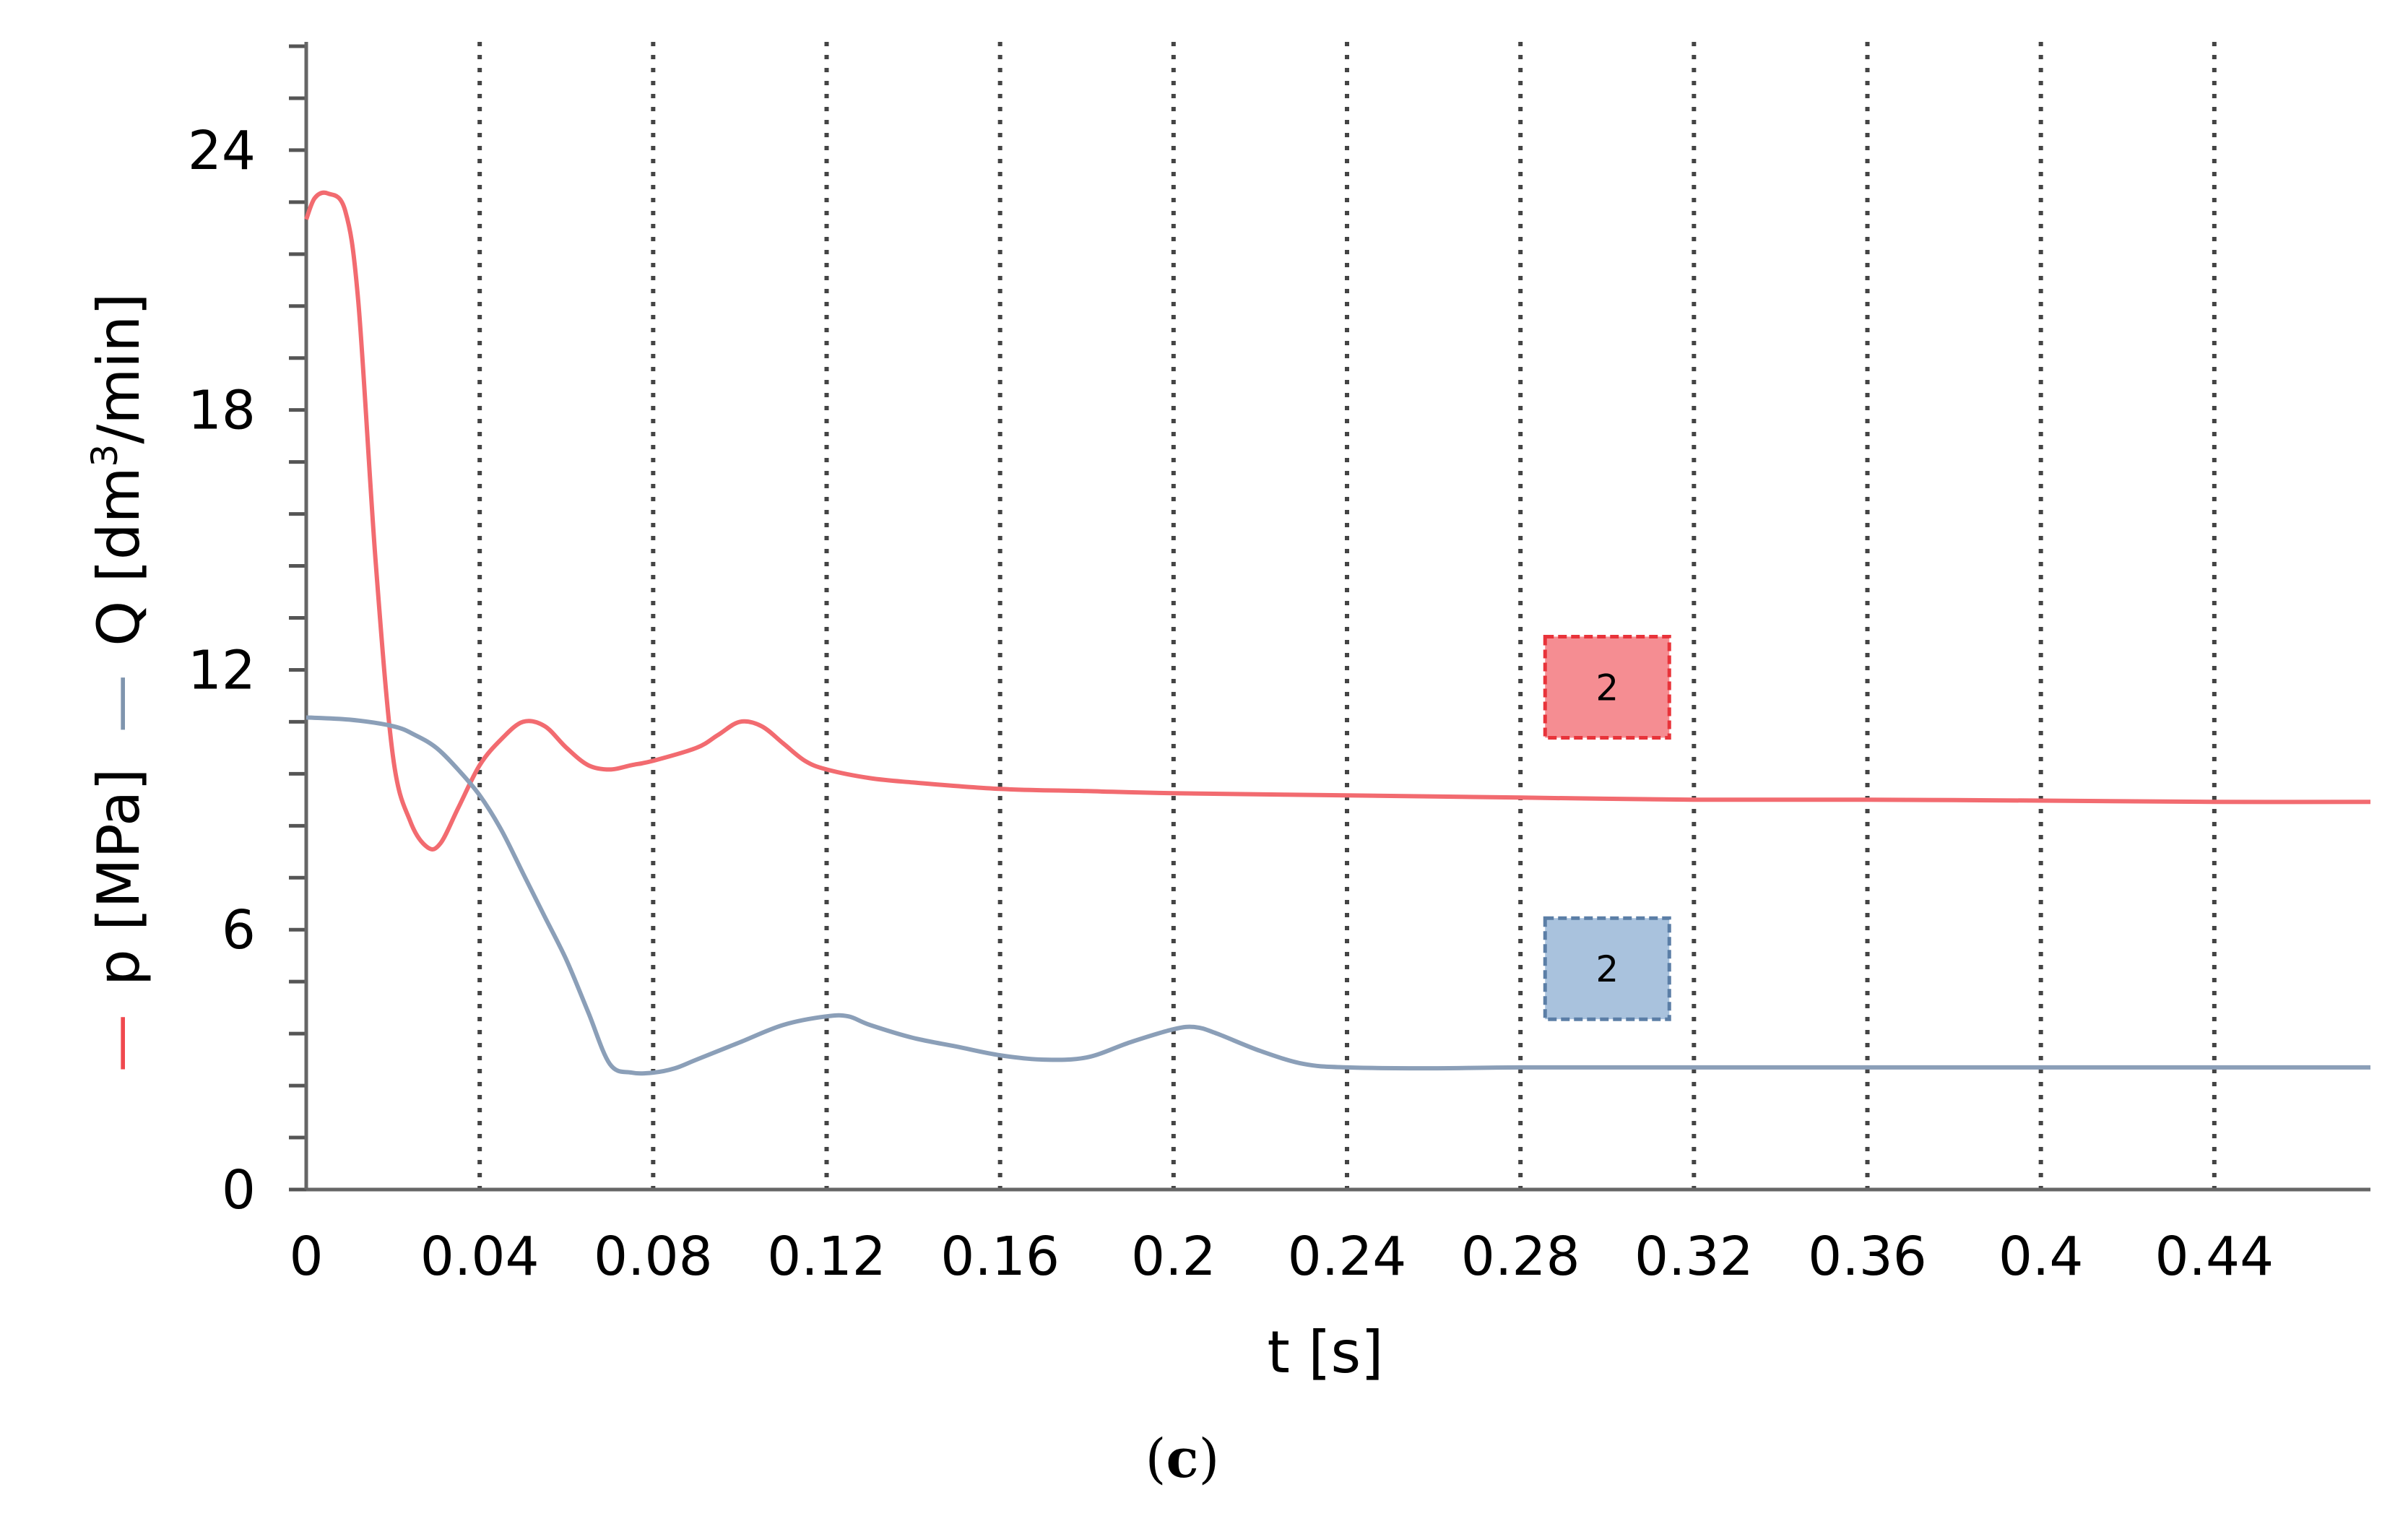 The width and height of the screenshot is (2408, 1516). I want to click on x-tick-label: 0, so click(306, 1257).